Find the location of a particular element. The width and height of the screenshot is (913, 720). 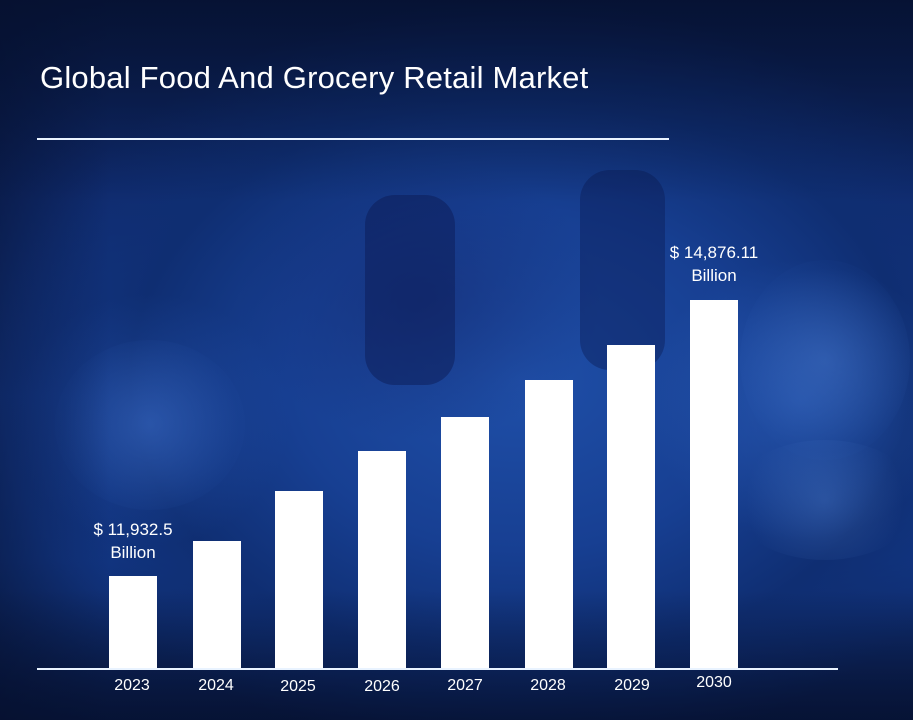

x-tick-2023: 2023 is located at coordinates (132, 685).